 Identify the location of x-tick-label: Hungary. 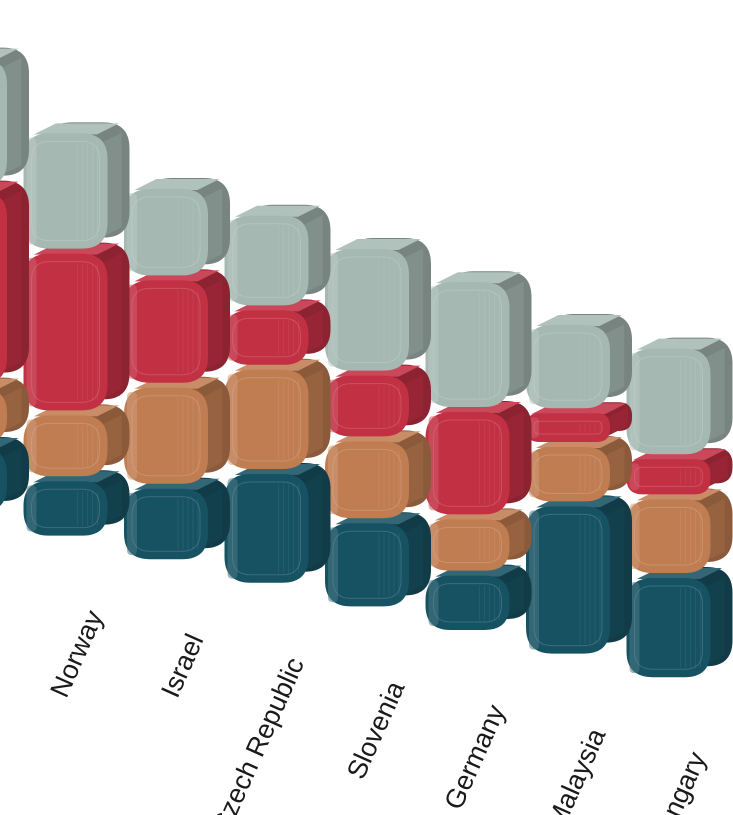
(677, 781).